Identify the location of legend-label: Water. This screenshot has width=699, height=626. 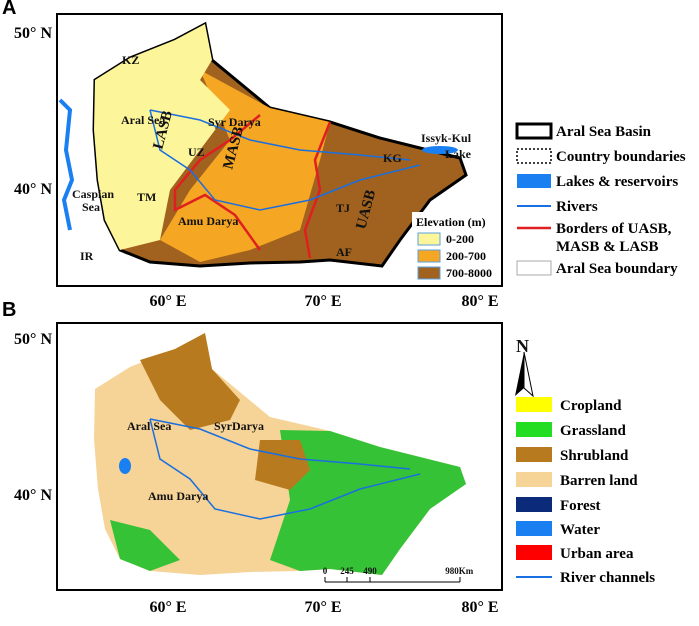
(580, 530).